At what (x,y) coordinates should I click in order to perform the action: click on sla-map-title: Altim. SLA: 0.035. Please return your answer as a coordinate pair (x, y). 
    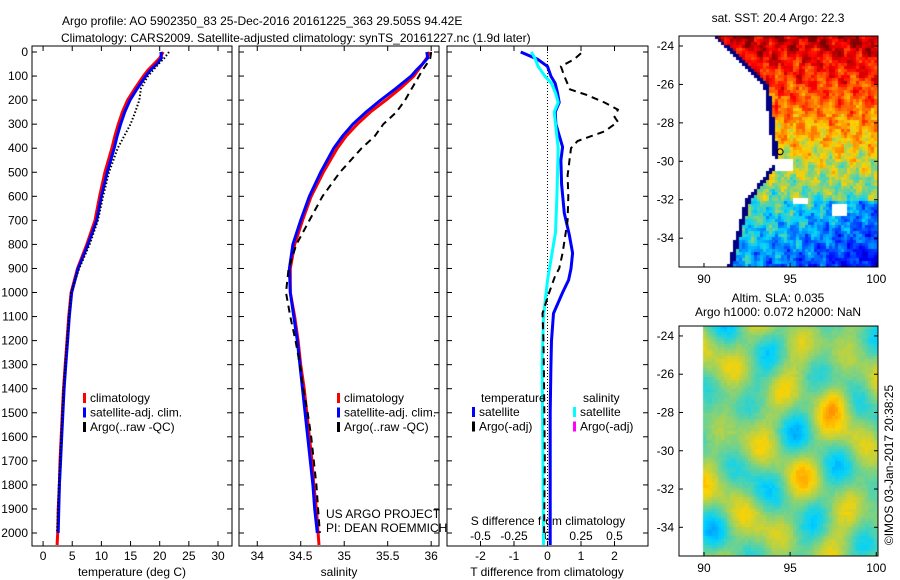
    Looking at the image, I should click on (778, 298).